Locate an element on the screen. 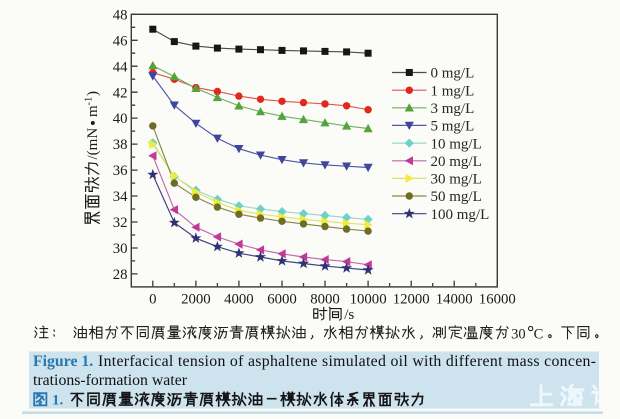 The width and height of the screenshot is (620, 419). svg-text: 38 is located at coordinates (120, 145).